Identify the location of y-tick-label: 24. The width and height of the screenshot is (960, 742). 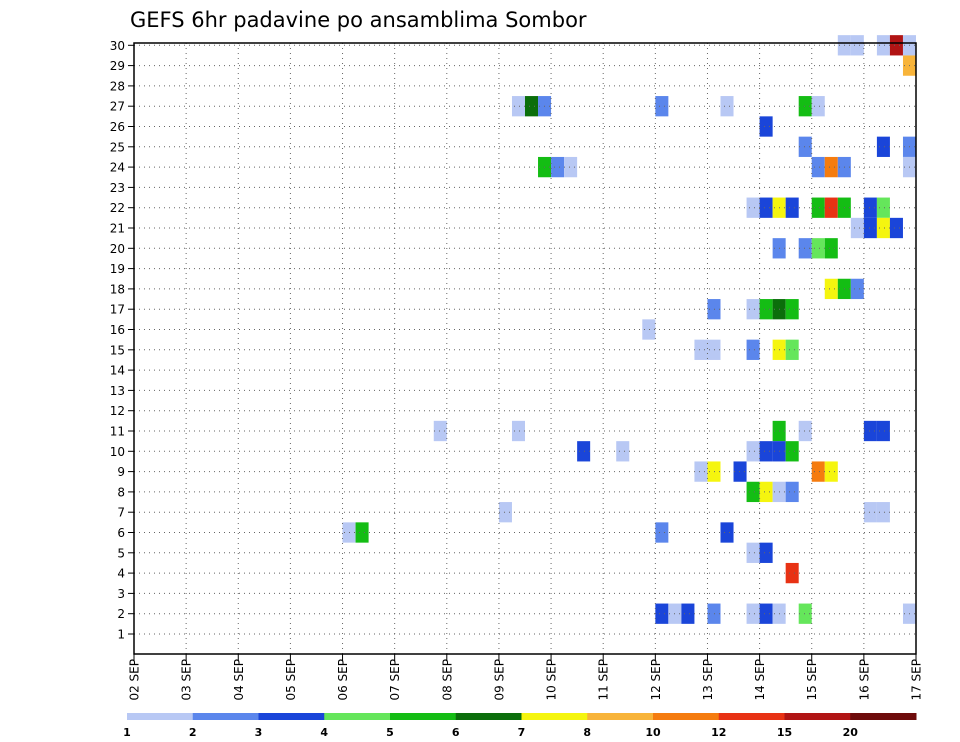
(117, 168).